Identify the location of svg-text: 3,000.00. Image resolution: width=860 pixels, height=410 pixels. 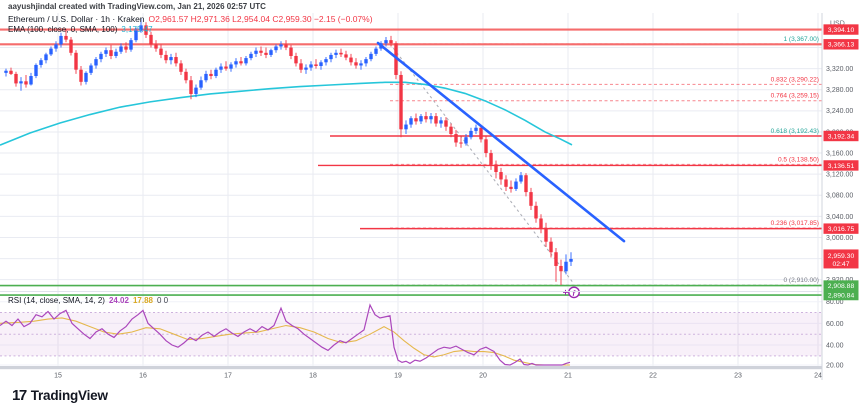
(839, 238).